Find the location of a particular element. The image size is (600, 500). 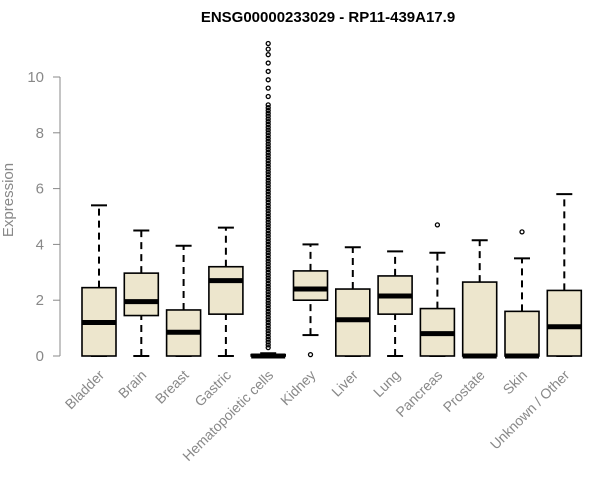

x-tick-label: Brain is located at coordinates (132, 384).